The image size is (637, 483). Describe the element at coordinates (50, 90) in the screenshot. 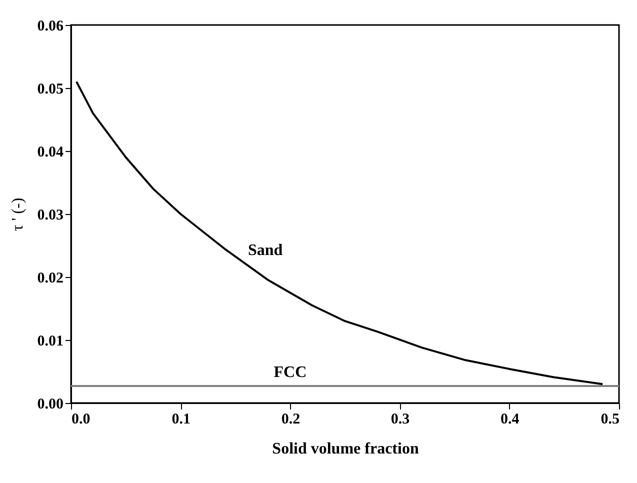

I see `y-tick-label: 0.05` at that location.